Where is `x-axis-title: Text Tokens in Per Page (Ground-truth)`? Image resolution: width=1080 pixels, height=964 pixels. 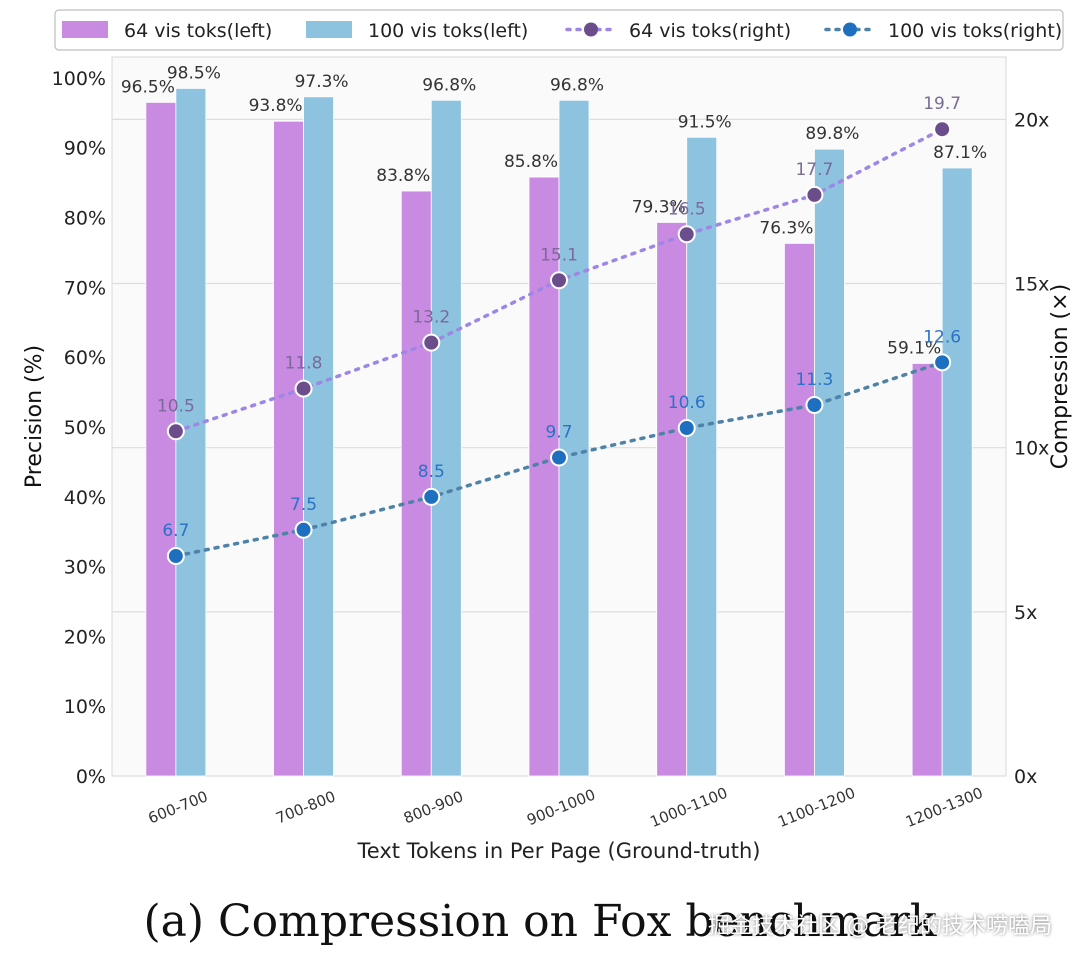
x-axis-title: Text Tokens in Per Page (Ground-truth) is located at coordinates (559, 851).